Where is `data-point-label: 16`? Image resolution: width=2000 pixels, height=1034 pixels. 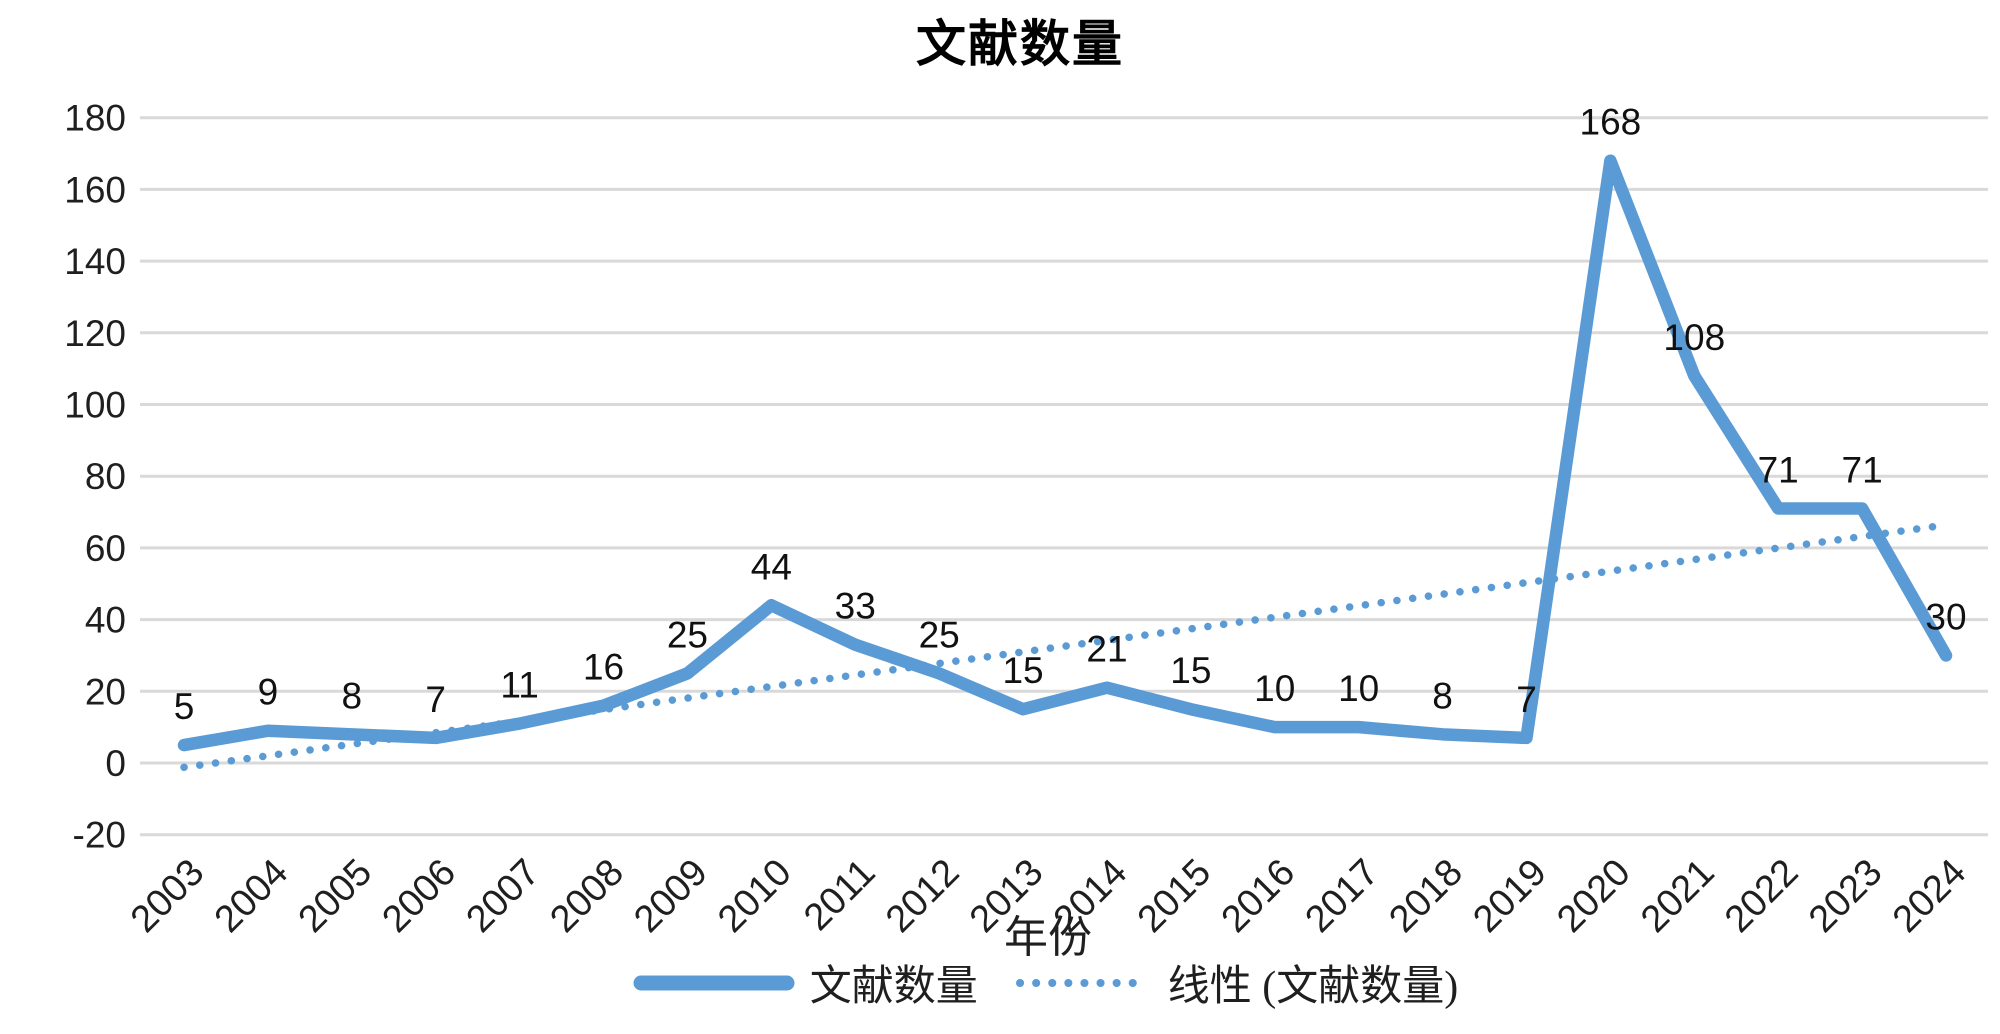 data-point-label: 16 is located at coordinates (603, 667).